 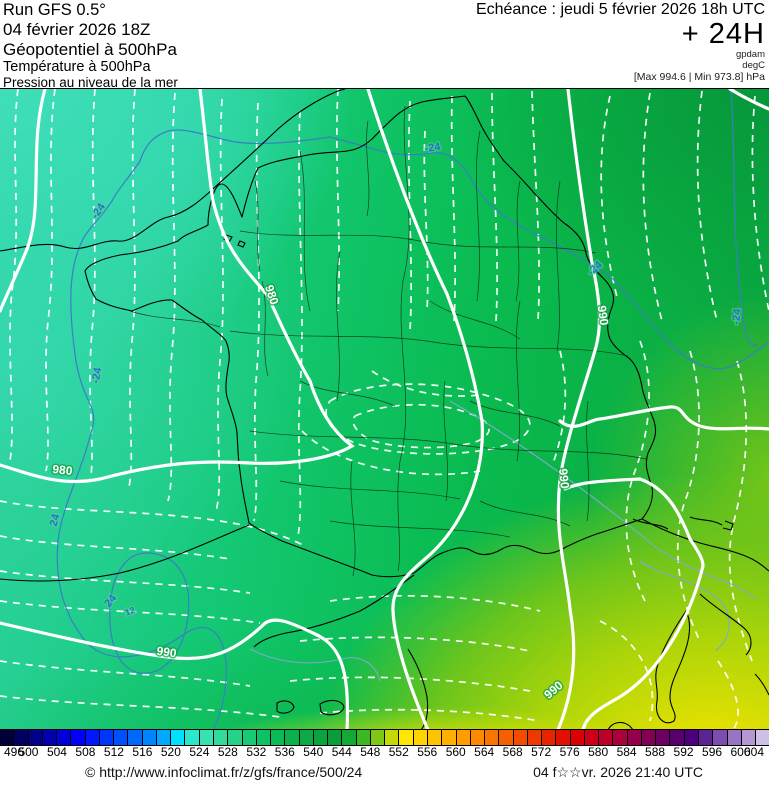 I want to click on colorbar-tick: 564, so click(x=484, y=752).